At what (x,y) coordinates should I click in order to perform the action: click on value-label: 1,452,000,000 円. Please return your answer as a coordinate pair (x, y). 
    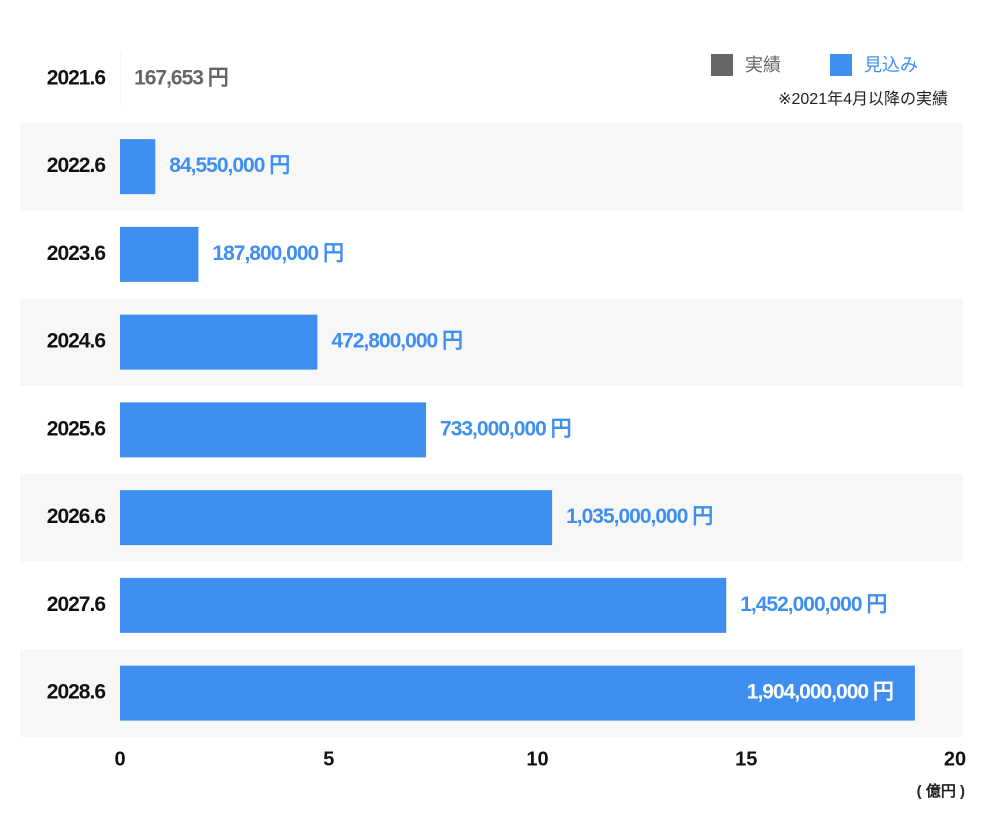
    Looking at the image, I should click on (813, 604).